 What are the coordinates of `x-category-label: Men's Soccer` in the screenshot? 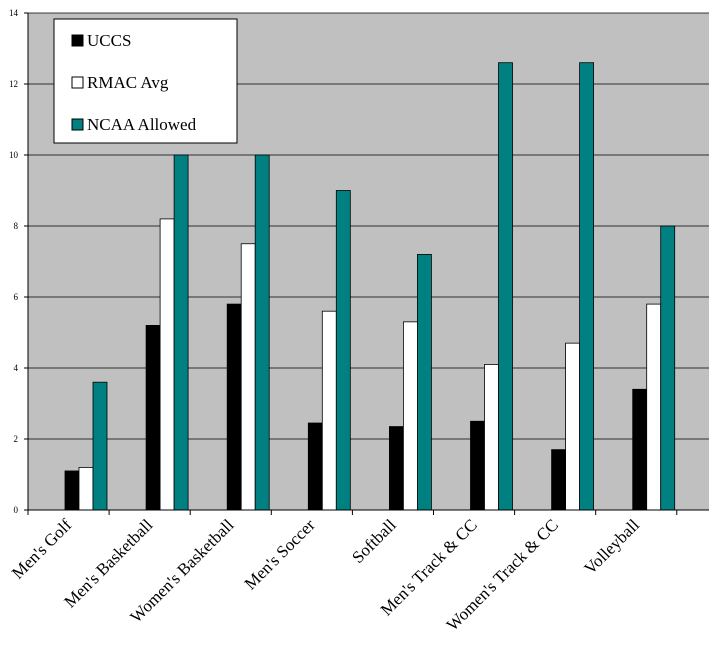 It's located at (280, 554).